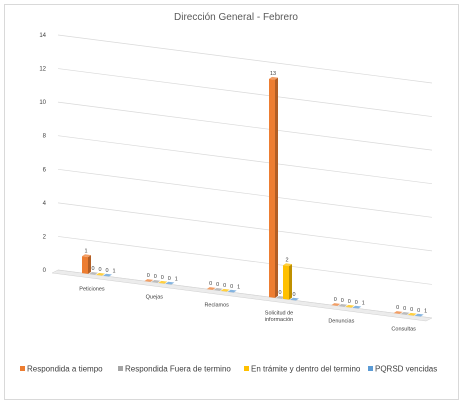 Image resolution: width=465 pixels, height=406 pixels. I want to click on bar-1-category-solicitud, so click(273, 187).